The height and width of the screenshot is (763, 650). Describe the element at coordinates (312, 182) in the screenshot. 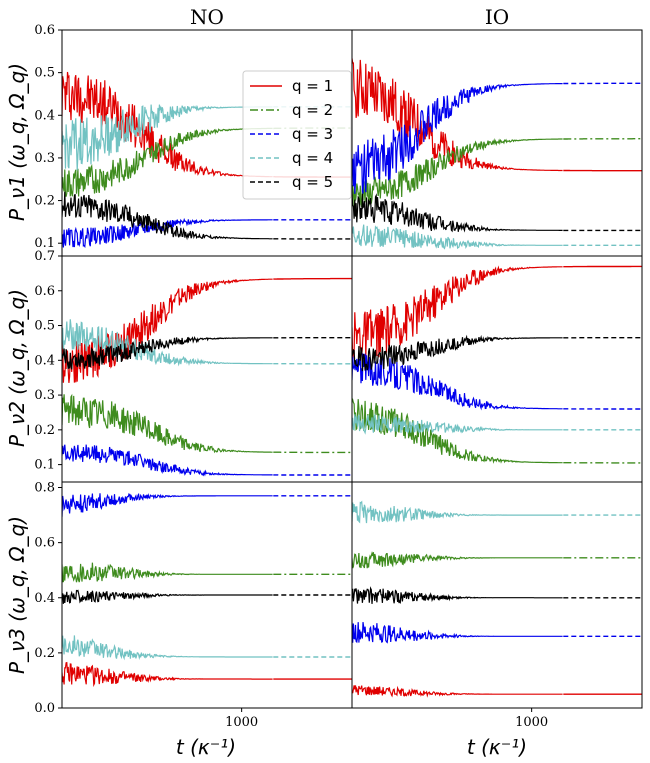

I see `legend-label-q5: q = 5` at that location.